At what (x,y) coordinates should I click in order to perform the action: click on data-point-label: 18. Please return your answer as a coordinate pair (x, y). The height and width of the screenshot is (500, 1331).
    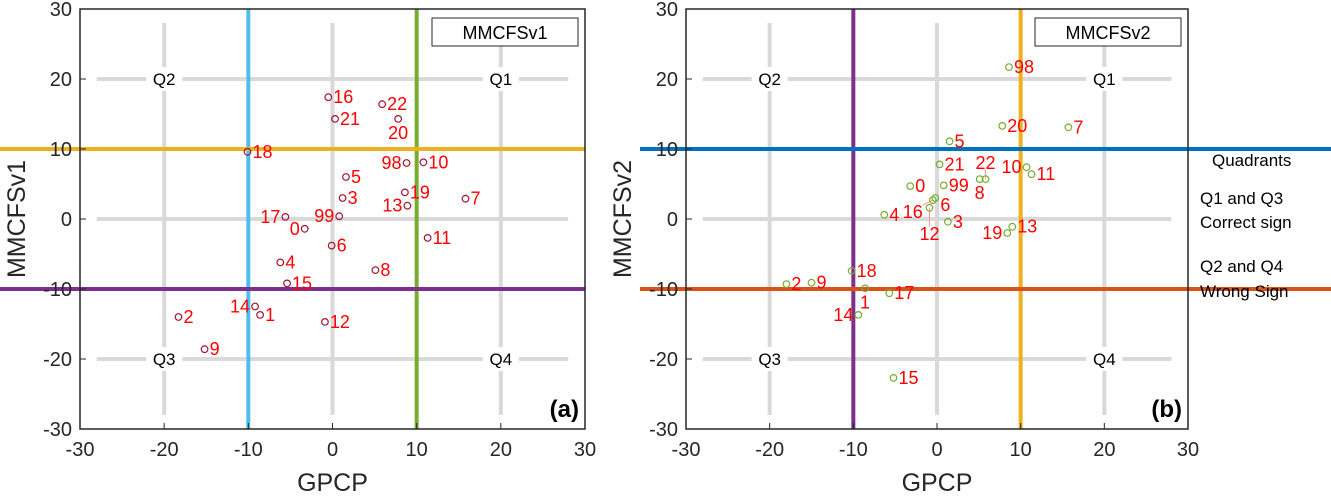
    Looking at the image, I should click on (262, 152).